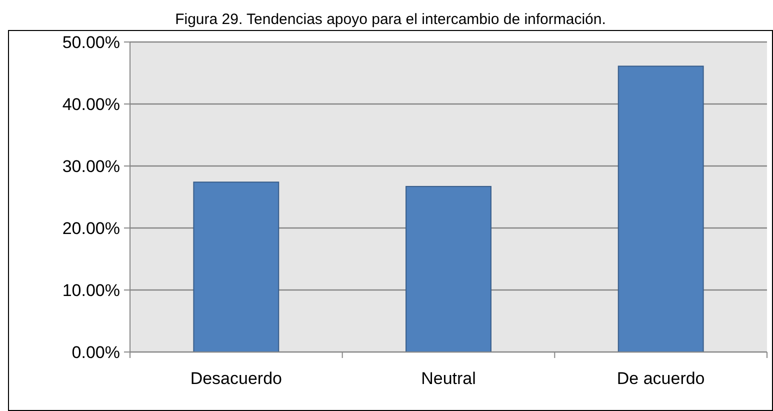 This screenshot has height=411, width=773. Describe the element at coordinates (448, 378) in the screenshot. I see `x-tick-label: Neutral` at that location.